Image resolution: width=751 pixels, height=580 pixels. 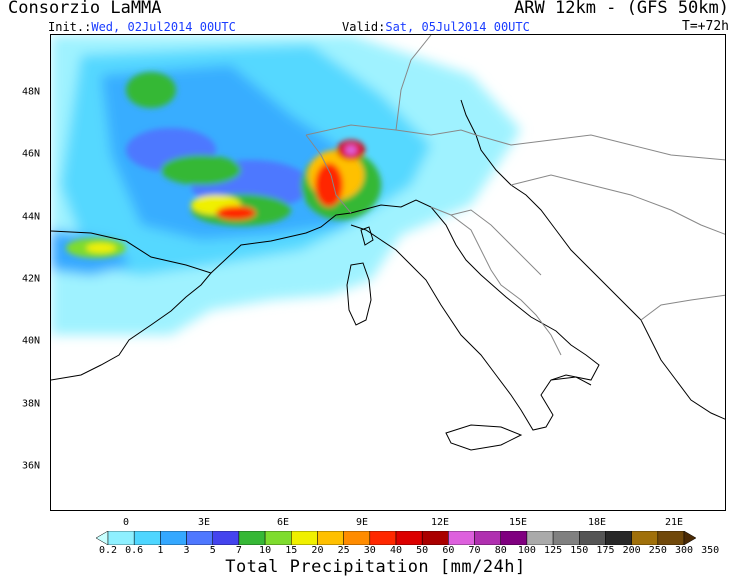 I want to click on colorbar-level-label: 7, so click(x=238, y=550).